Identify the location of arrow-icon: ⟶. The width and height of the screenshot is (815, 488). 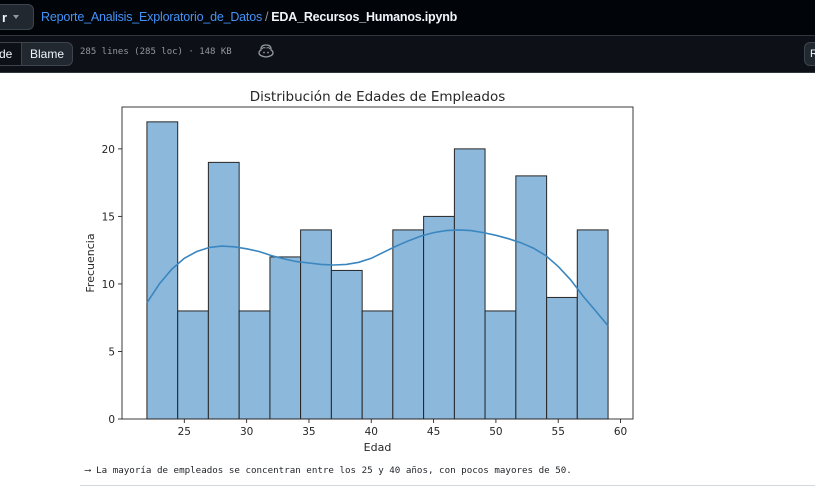
(88, 470).